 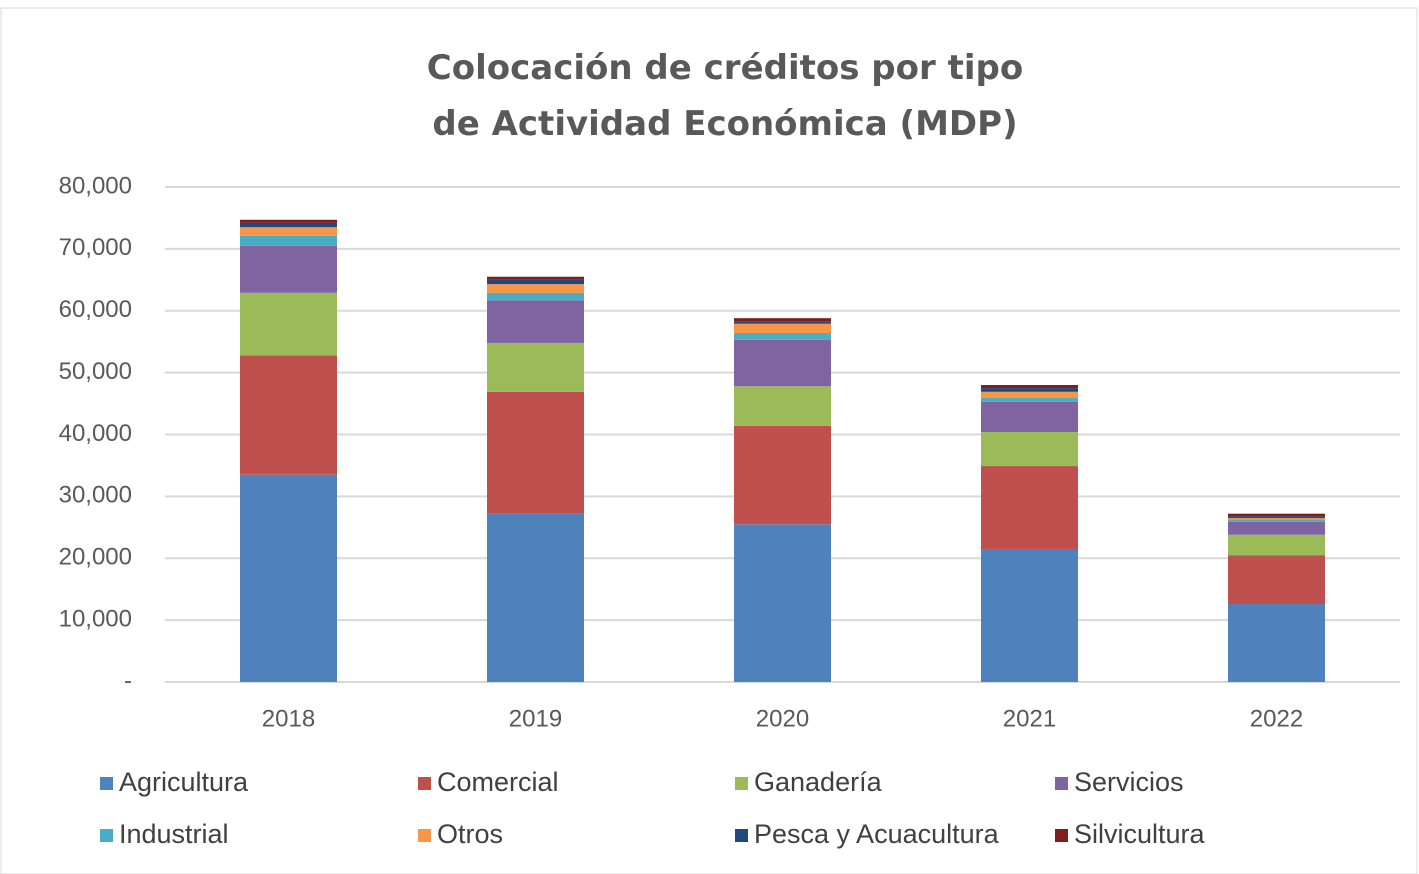 What do you see at coordinates (95, 185) in the screenshot?
I see `y-tick-label: 80,000` at bounding box center [95, 185].